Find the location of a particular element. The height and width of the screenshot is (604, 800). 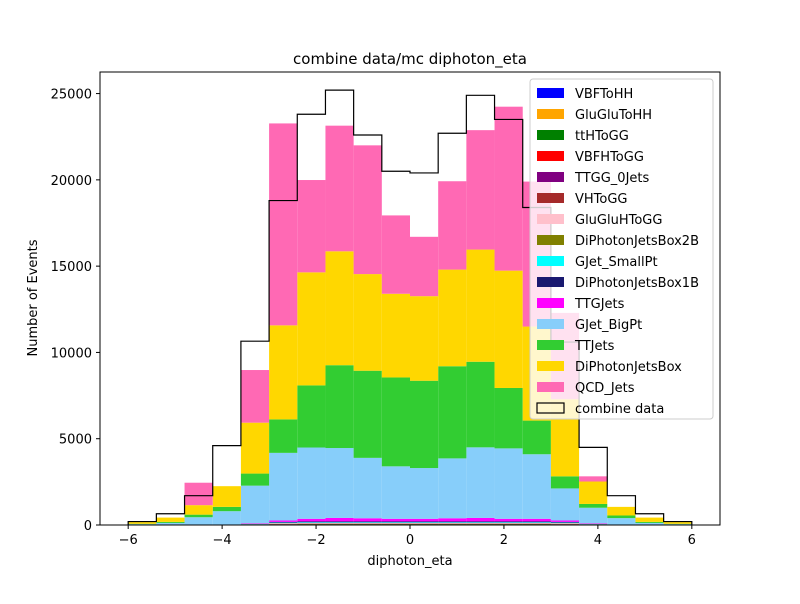

legend-label-diphotonjetsbox: DiPhotonJetsBox is located at coordinates (628, 367).